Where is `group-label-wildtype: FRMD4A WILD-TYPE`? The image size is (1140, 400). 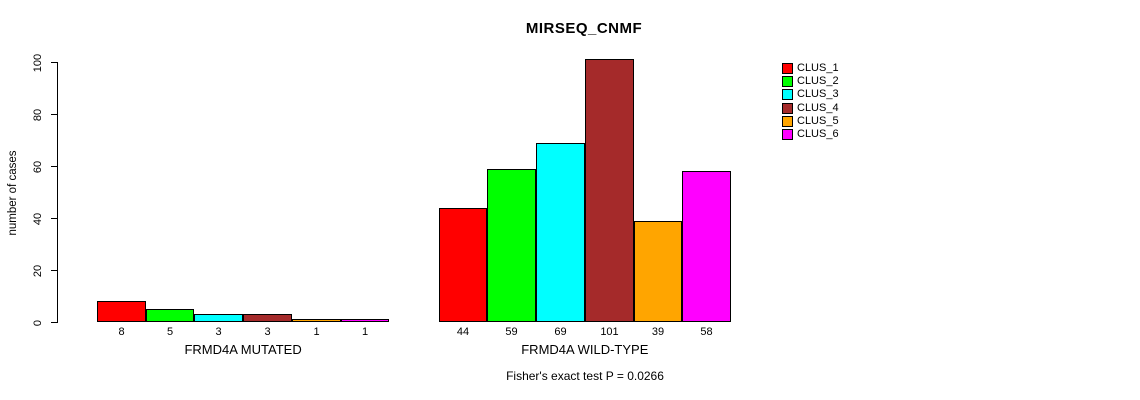
group-label-wildtype: FRMD4A WILD-TYPE is located at coordinates (585, 349).